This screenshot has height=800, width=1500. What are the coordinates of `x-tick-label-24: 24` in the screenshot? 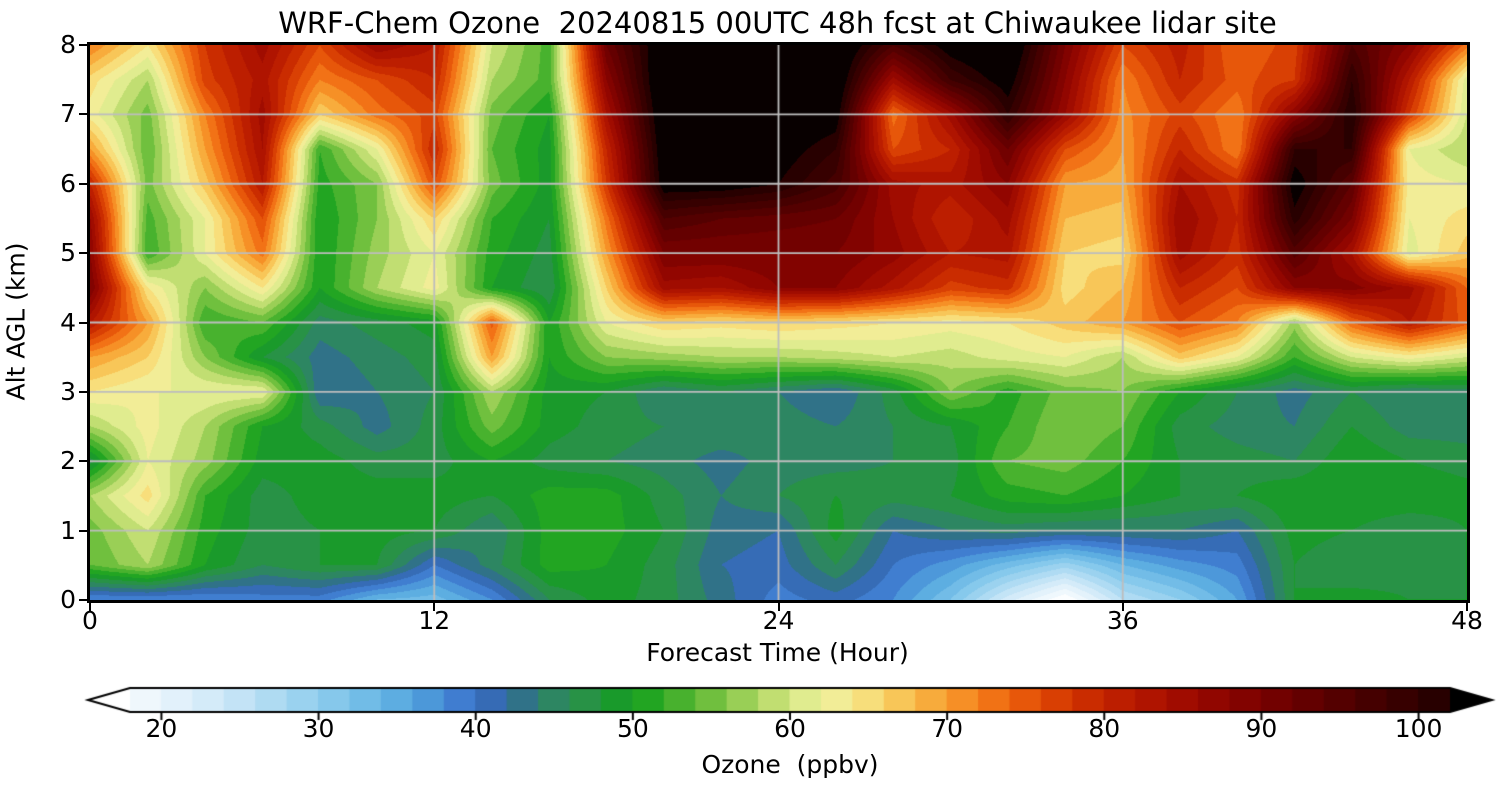 It's located at (778, 620).